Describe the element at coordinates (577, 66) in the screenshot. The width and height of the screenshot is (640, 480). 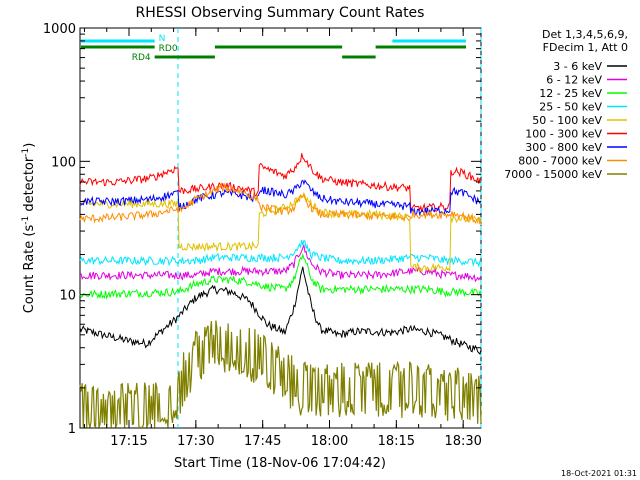
I see `legend-label: 3 - 6 keV` at that location.